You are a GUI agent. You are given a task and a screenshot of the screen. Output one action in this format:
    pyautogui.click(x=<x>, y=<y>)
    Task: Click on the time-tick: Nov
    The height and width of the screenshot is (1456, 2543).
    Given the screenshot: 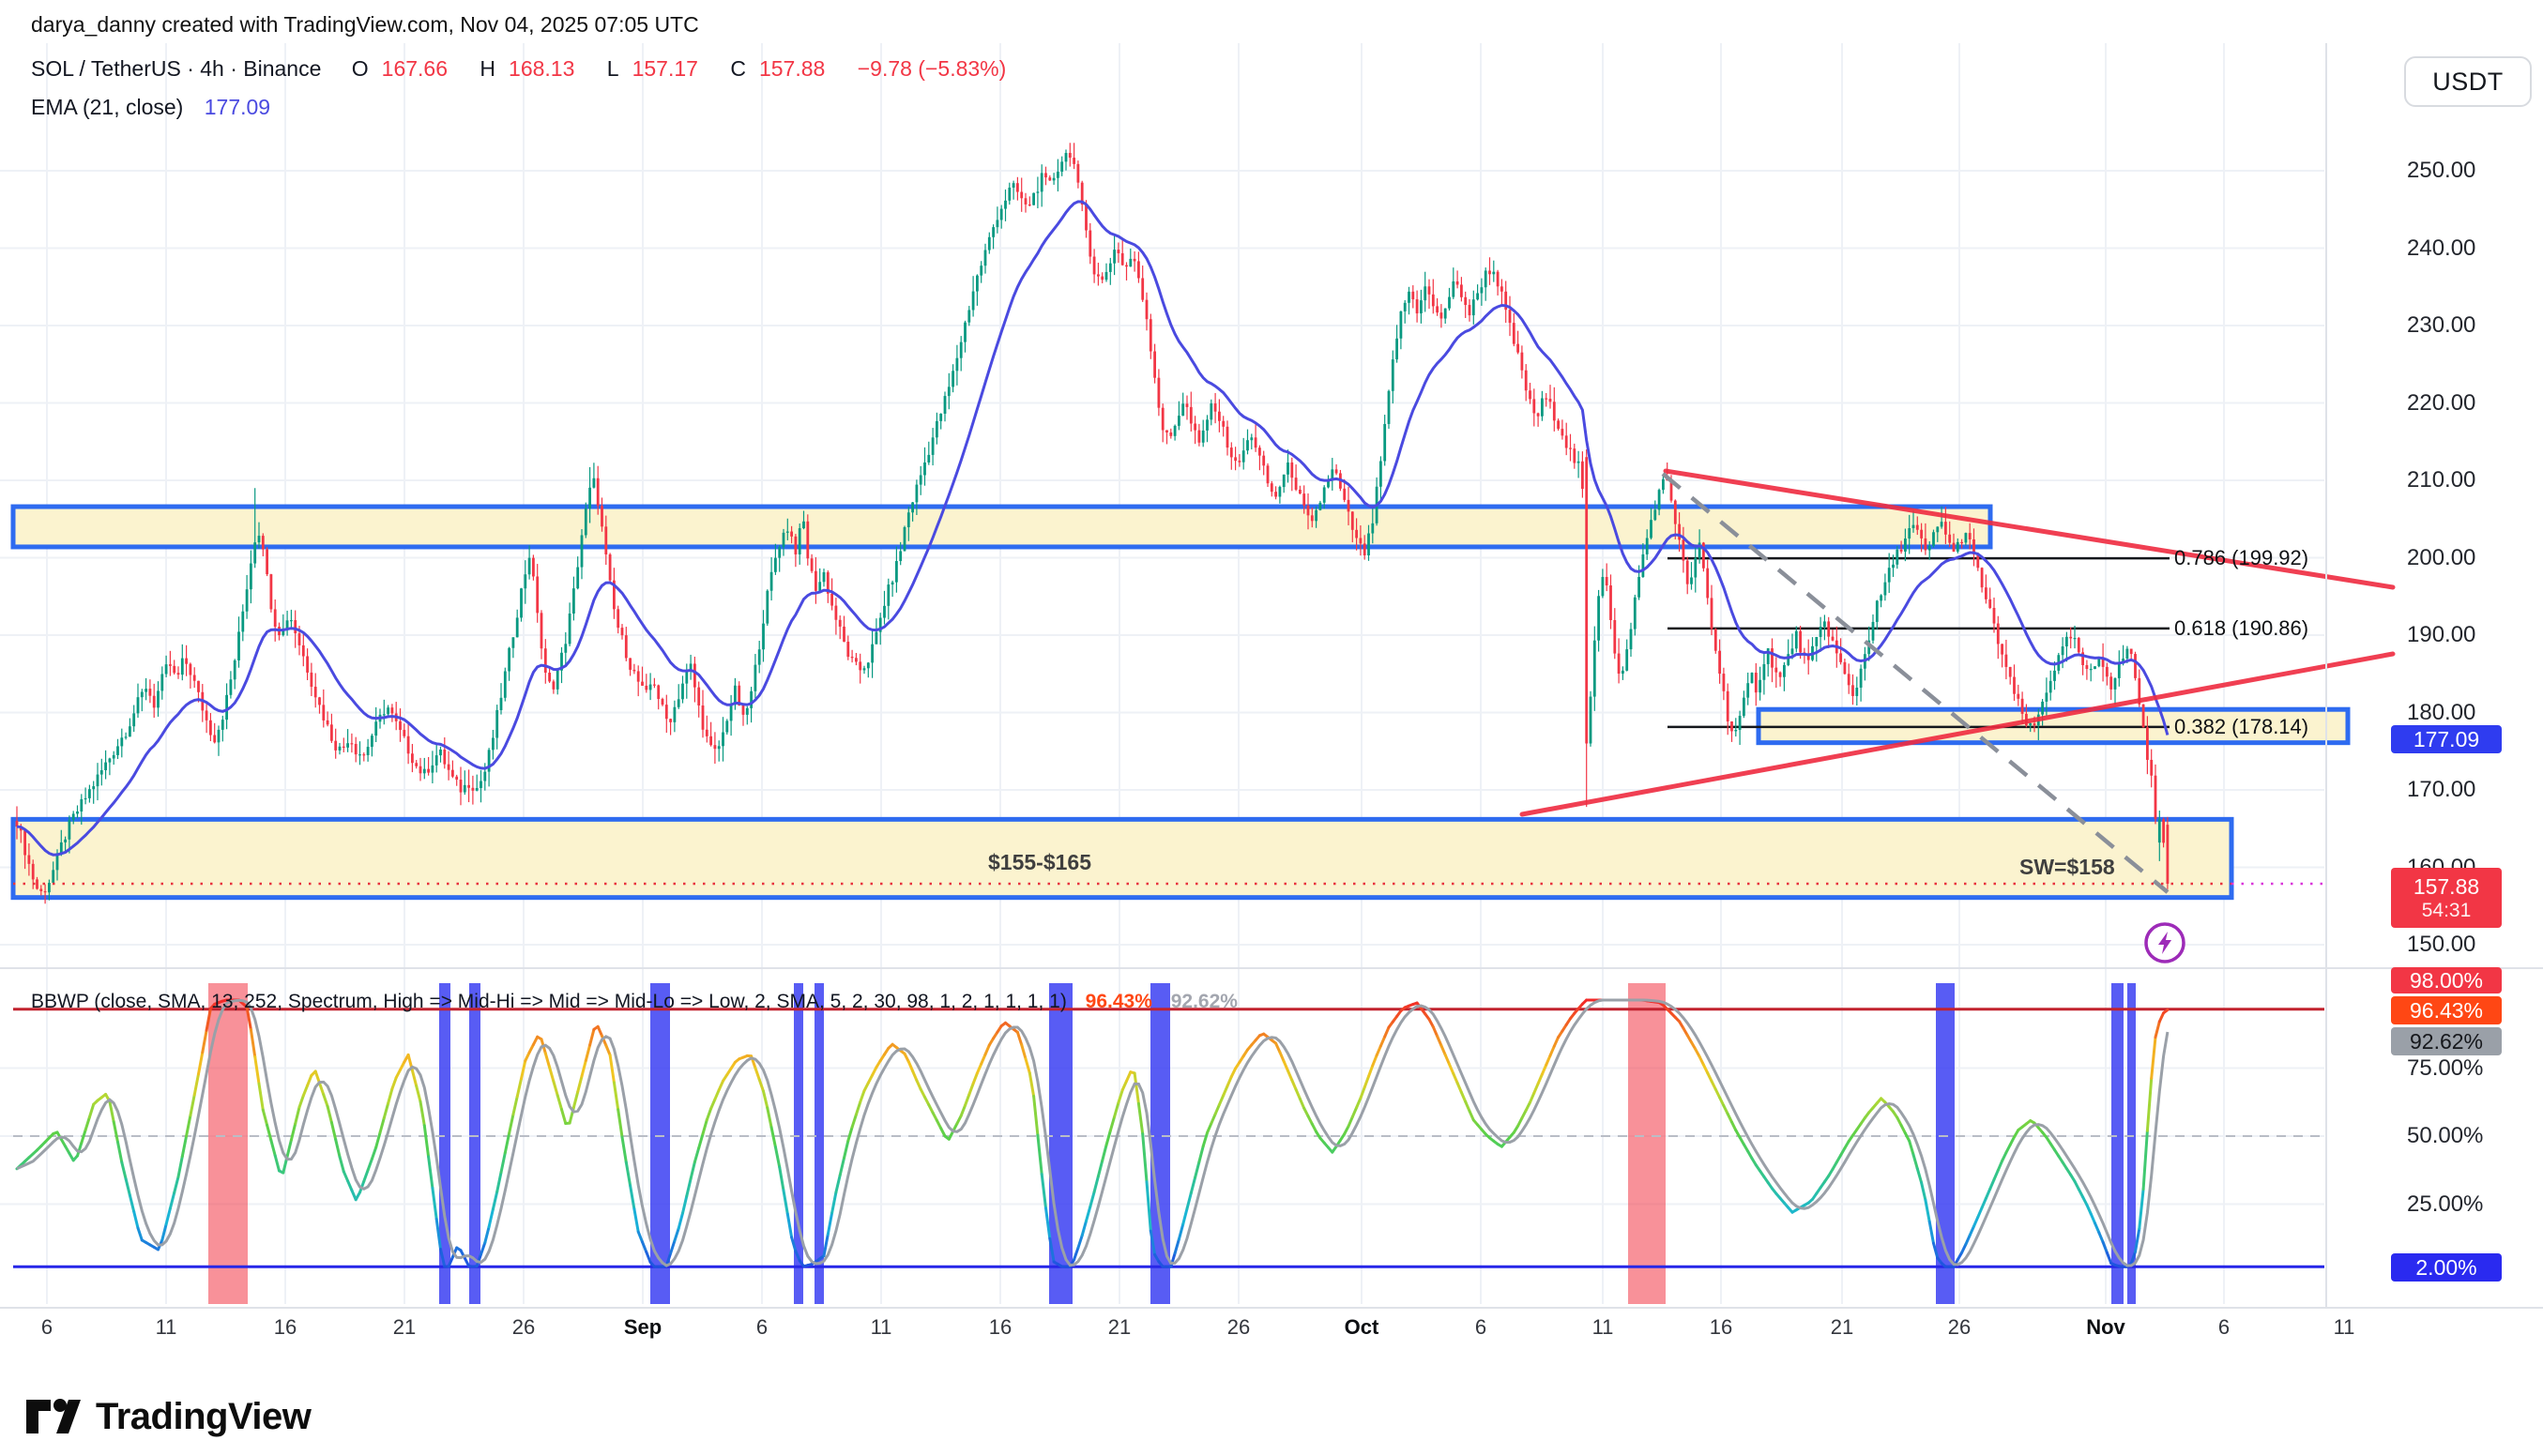 What is the action you would take?
    pyautogui.click(x=2105, y=1327)
    